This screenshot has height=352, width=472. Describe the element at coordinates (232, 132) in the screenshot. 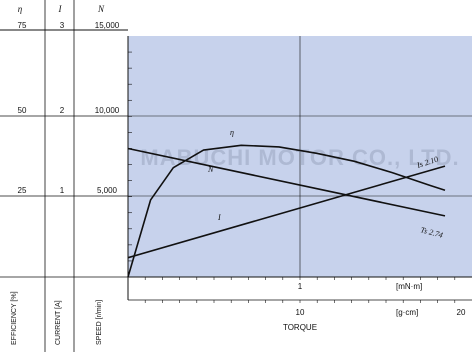

I see `series-label-eta: η` at that location.